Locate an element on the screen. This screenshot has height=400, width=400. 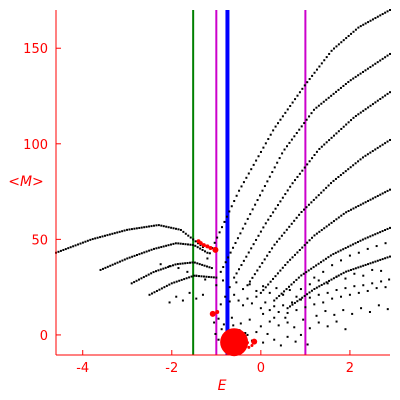
x-tick-label: -4 is located at coordinates (82, 368).